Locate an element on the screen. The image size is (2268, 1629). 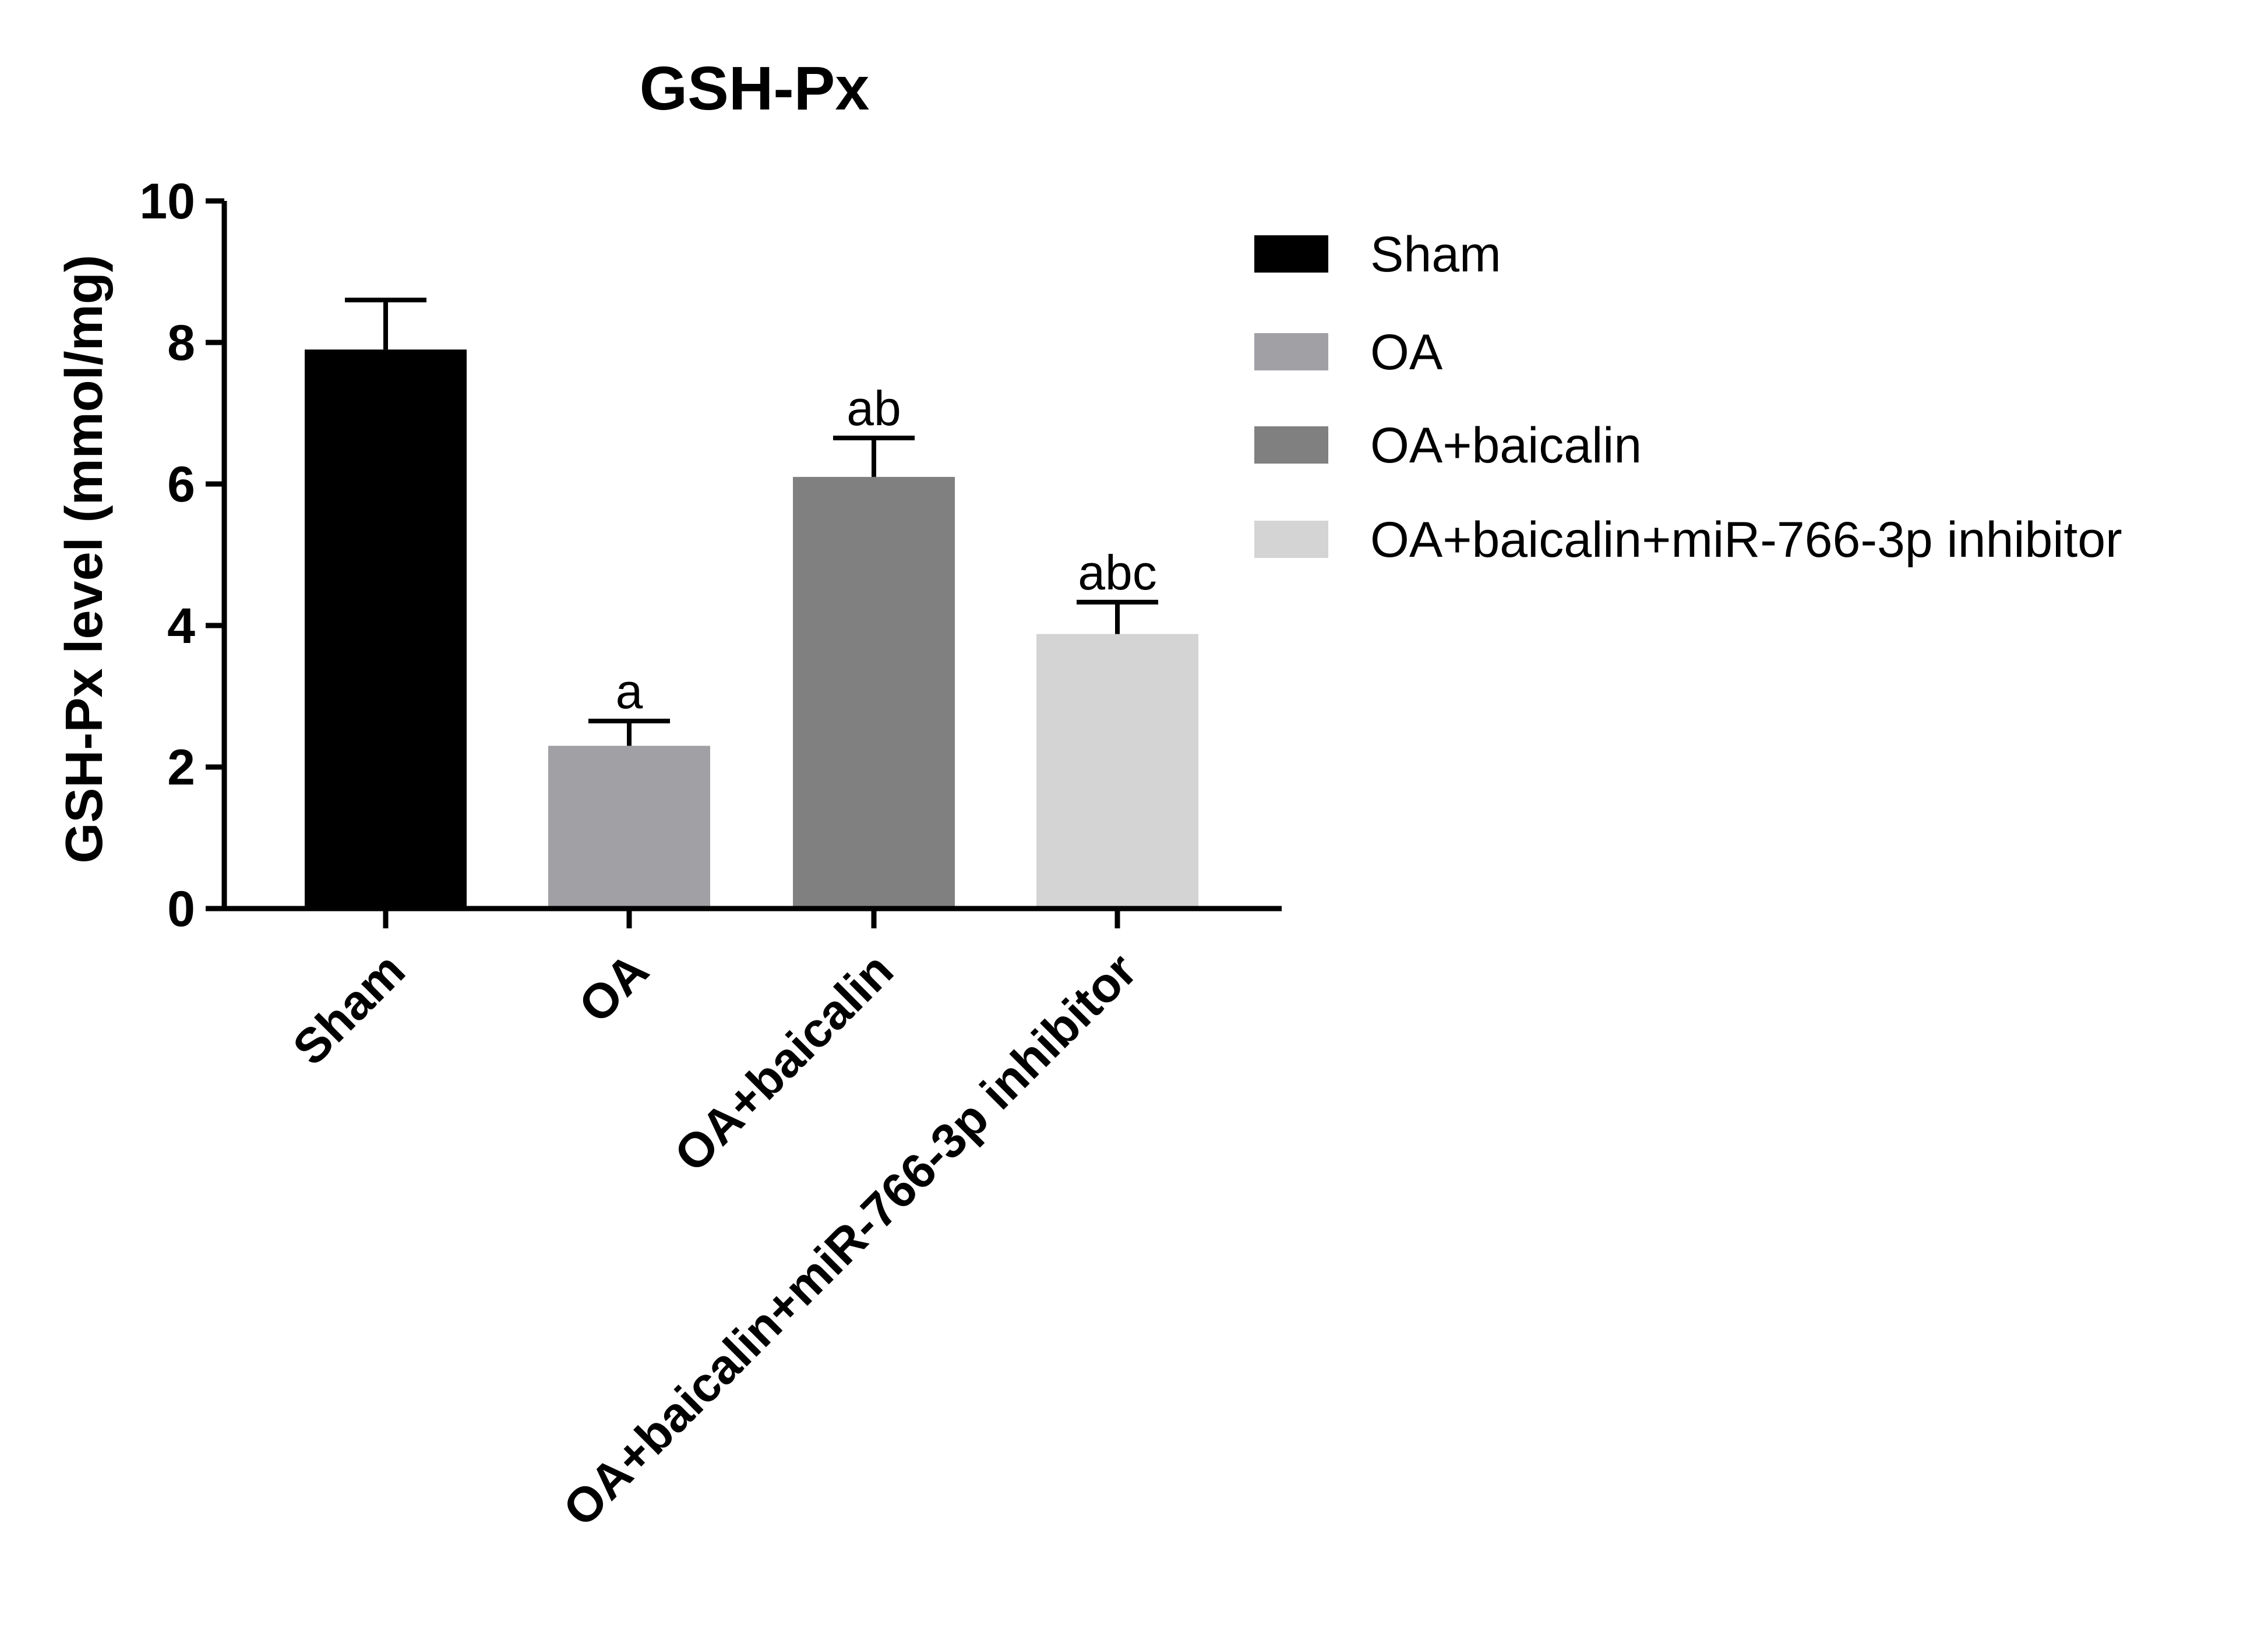
legend-label-2: OA+baicalin is located at coordinates (1506, 446).